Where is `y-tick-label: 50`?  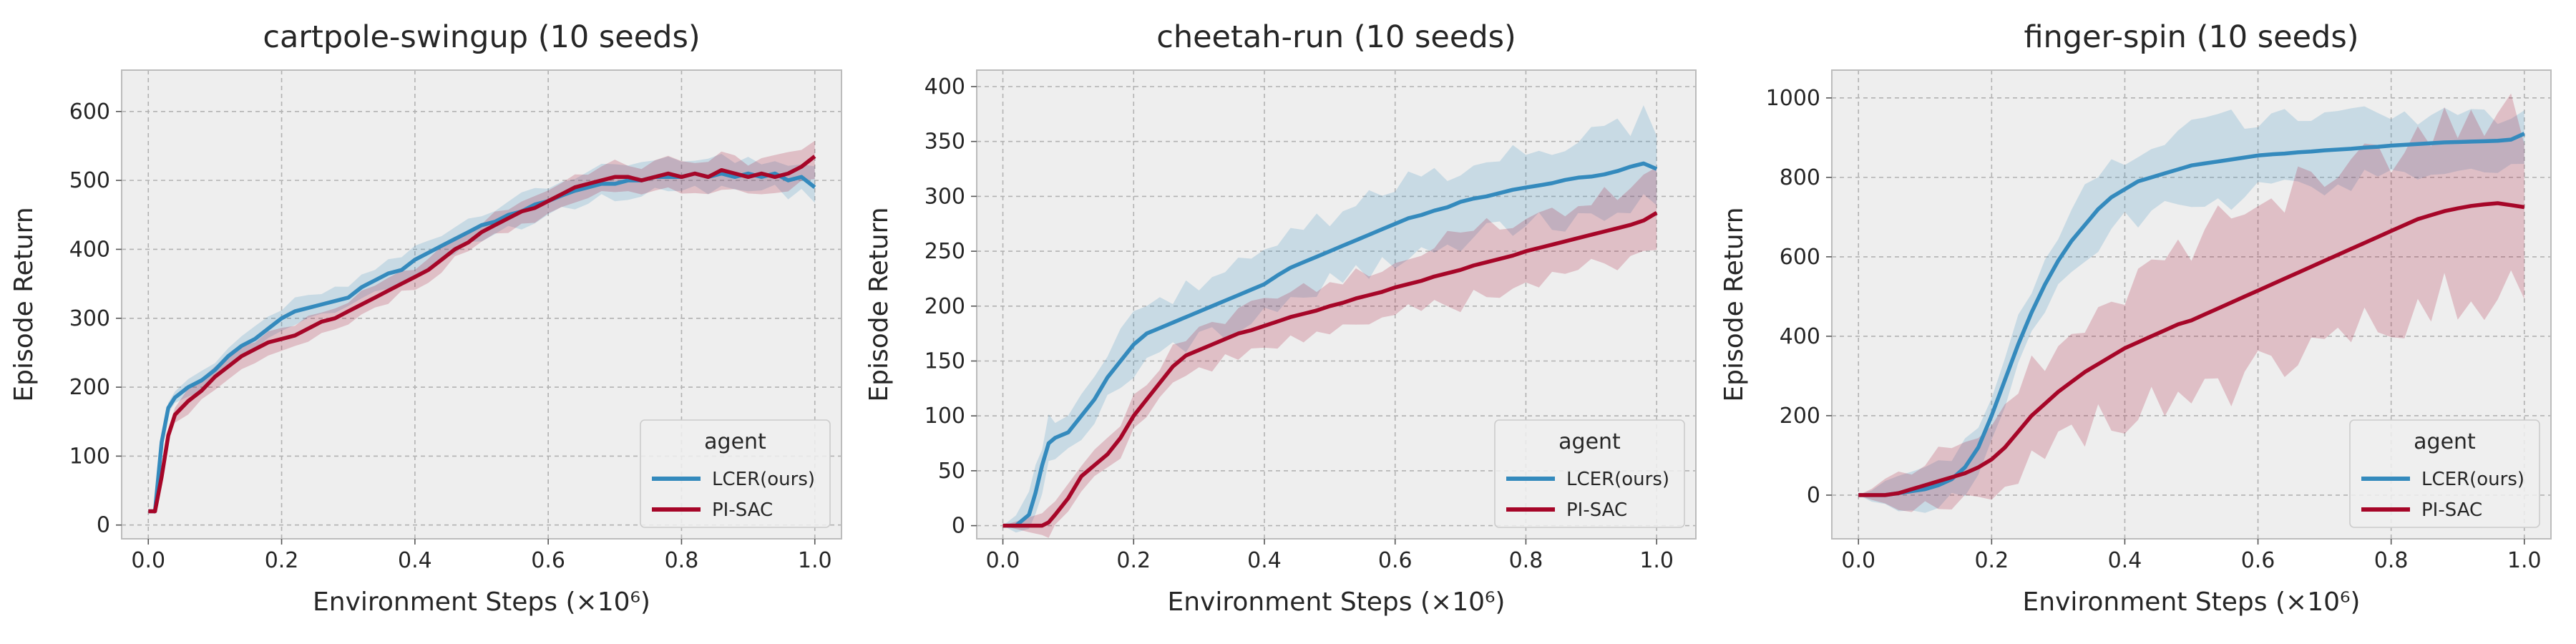 y-tick-label: 50 is located at coordinates (951, 471).